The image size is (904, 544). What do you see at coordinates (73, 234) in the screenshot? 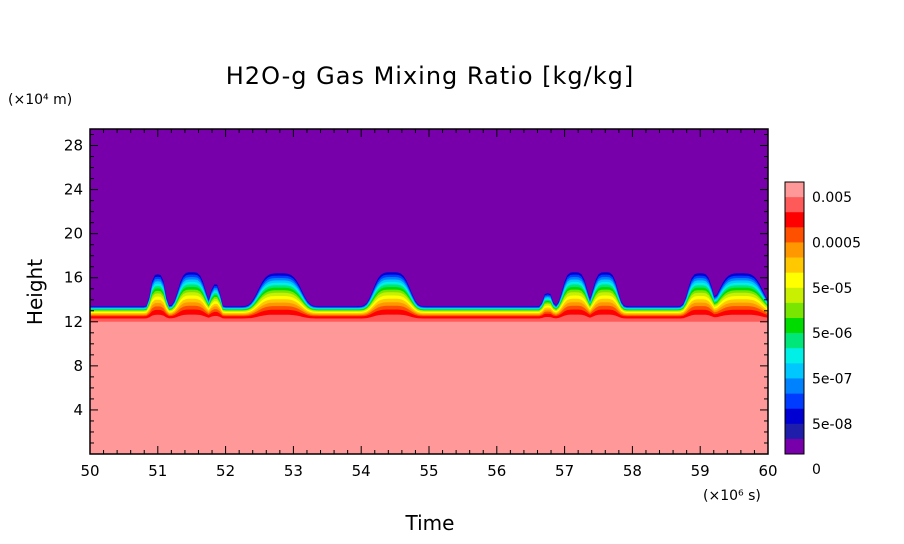
I see `y-tick-label: 20` at bounding box center [73, 234].